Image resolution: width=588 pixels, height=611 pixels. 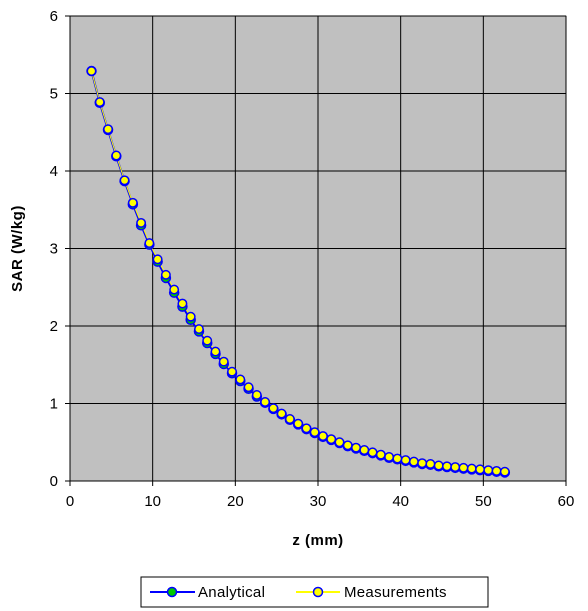 I want to click on y-tick-label: 6, so click(x=54, y=16).